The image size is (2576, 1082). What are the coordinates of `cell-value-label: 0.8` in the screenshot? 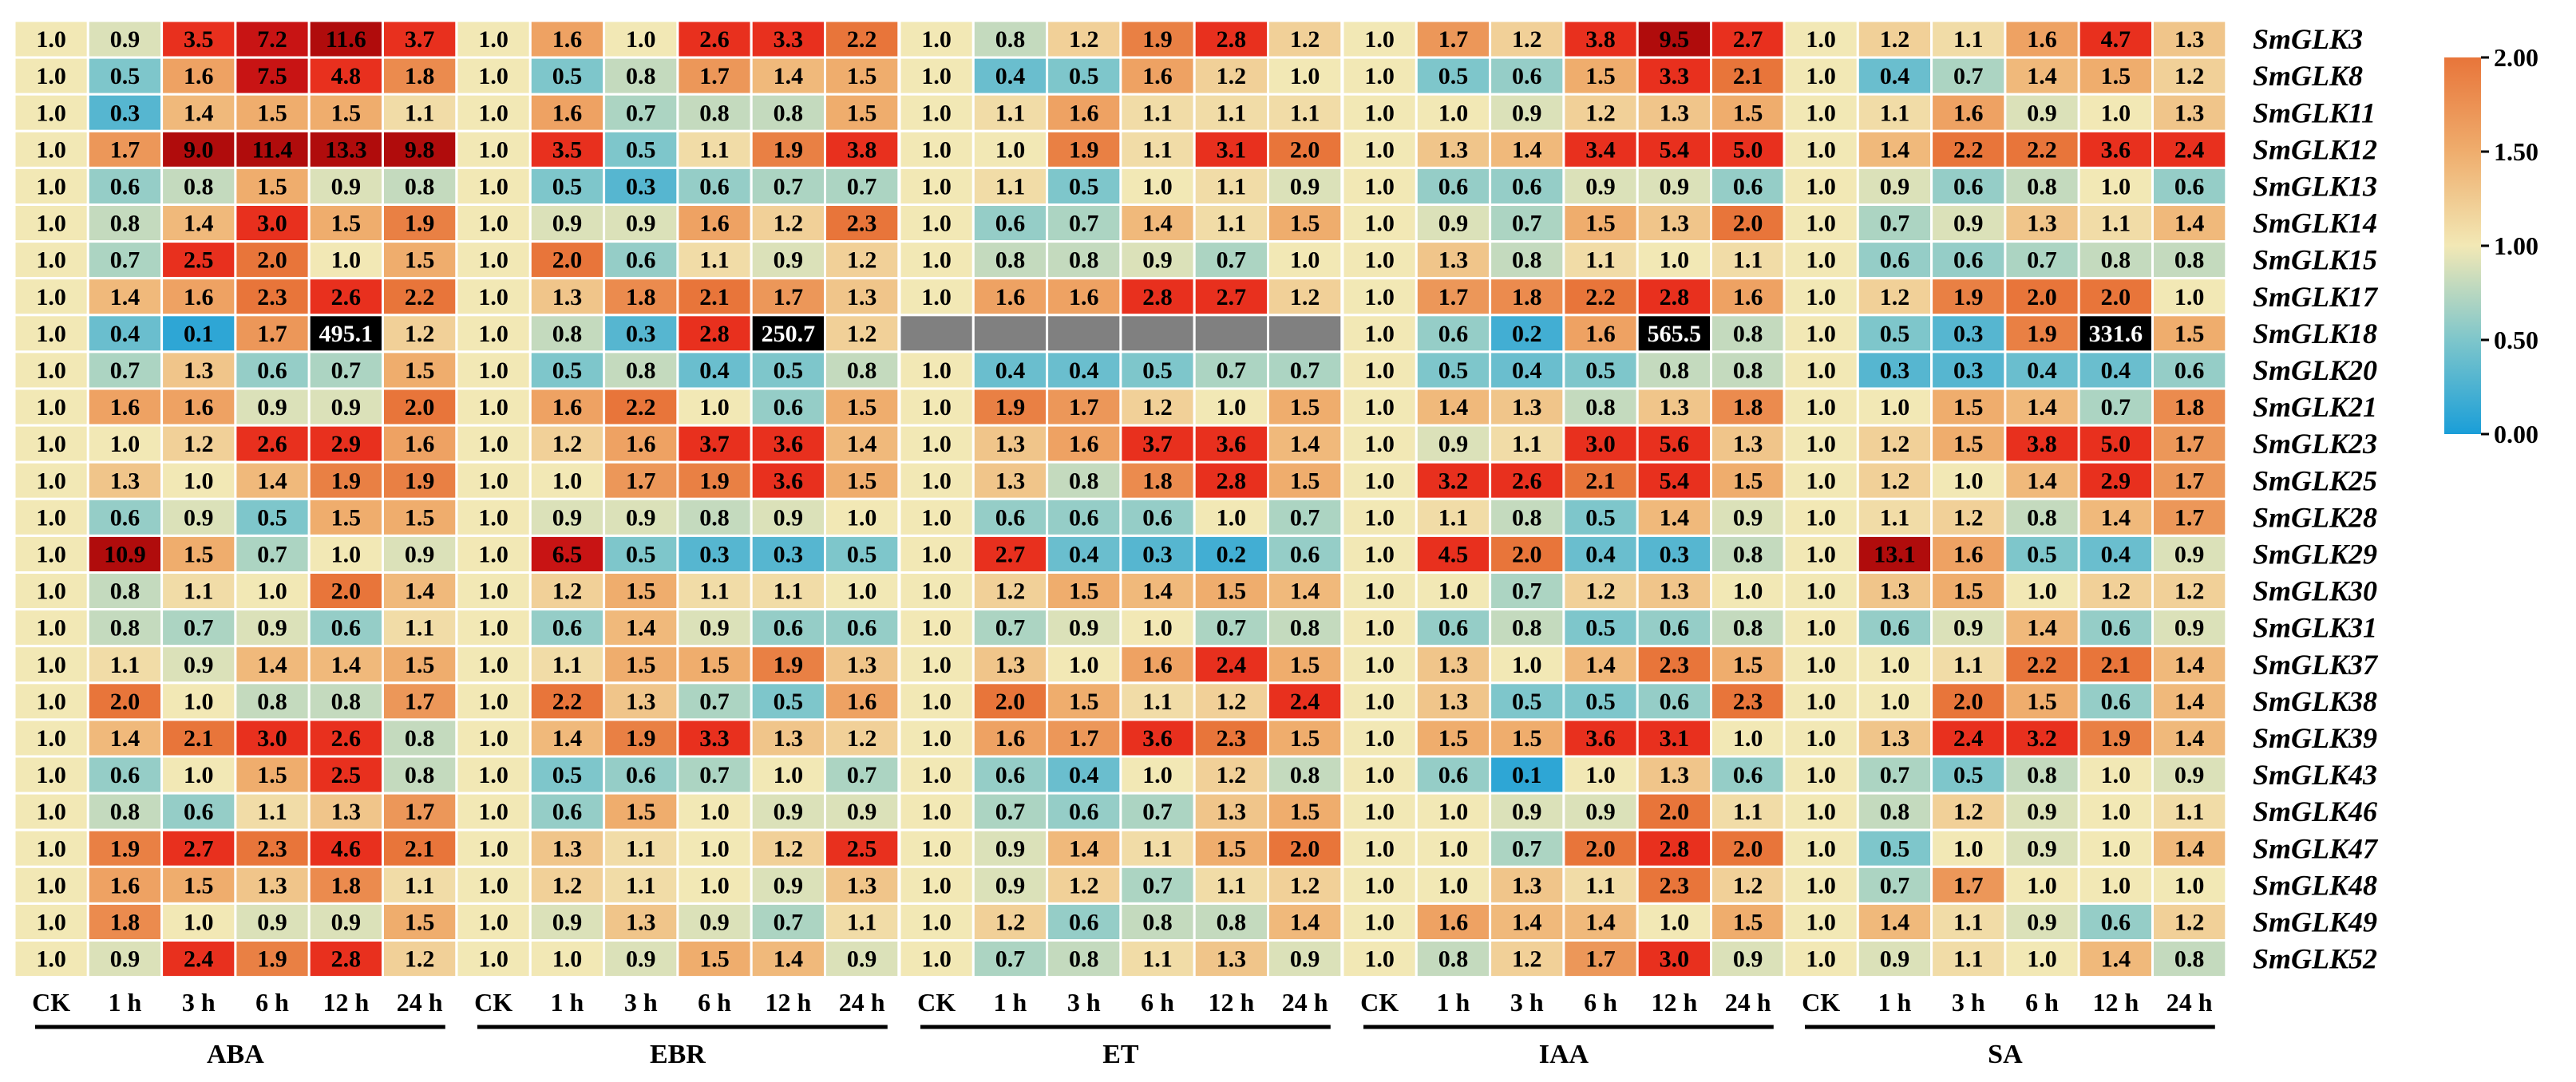 It's located at (715, 113).